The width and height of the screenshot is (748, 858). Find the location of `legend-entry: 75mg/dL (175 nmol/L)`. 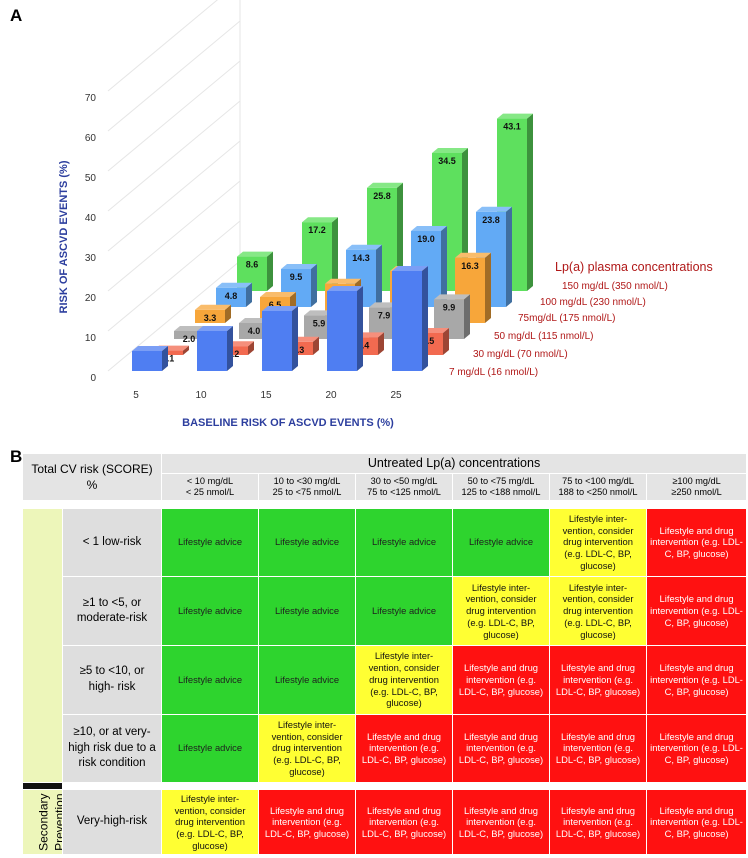

legend-entry: 75mg/dL (175 nmol/L) is located at coordinates (566, 318).